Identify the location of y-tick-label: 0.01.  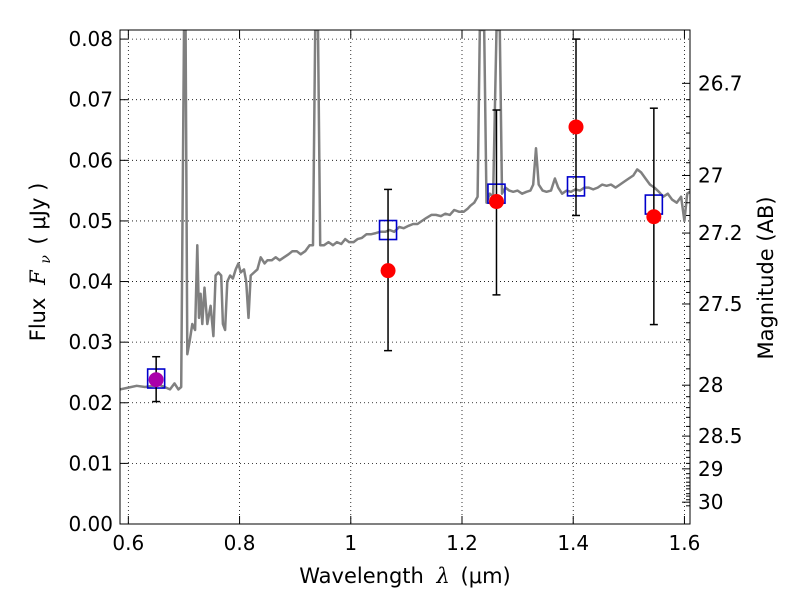
(90, 463).